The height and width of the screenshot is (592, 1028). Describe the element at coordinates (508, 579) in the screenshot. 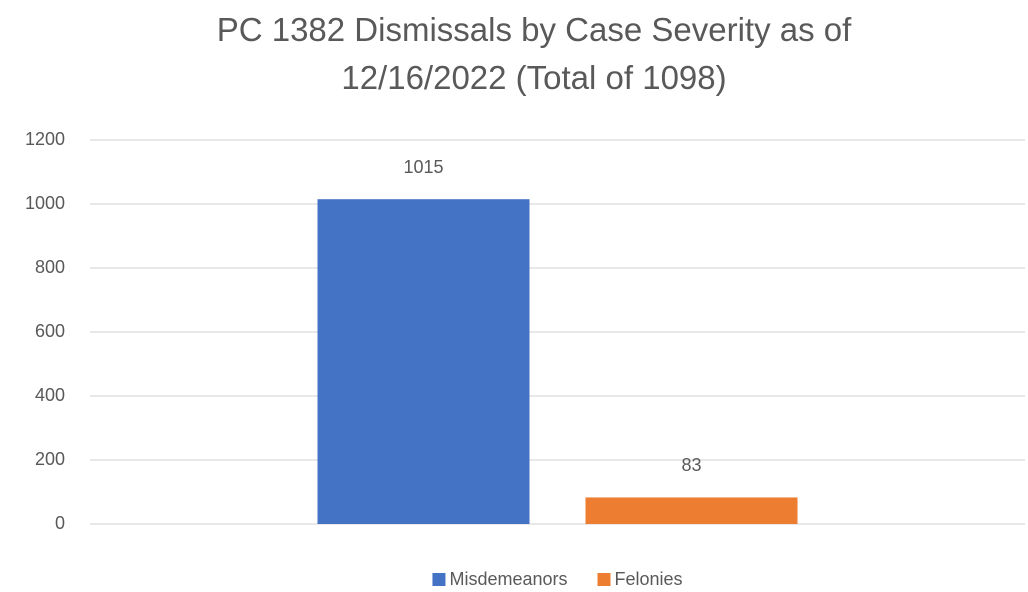

I see `legend-label: Misdemeanors` at that location.